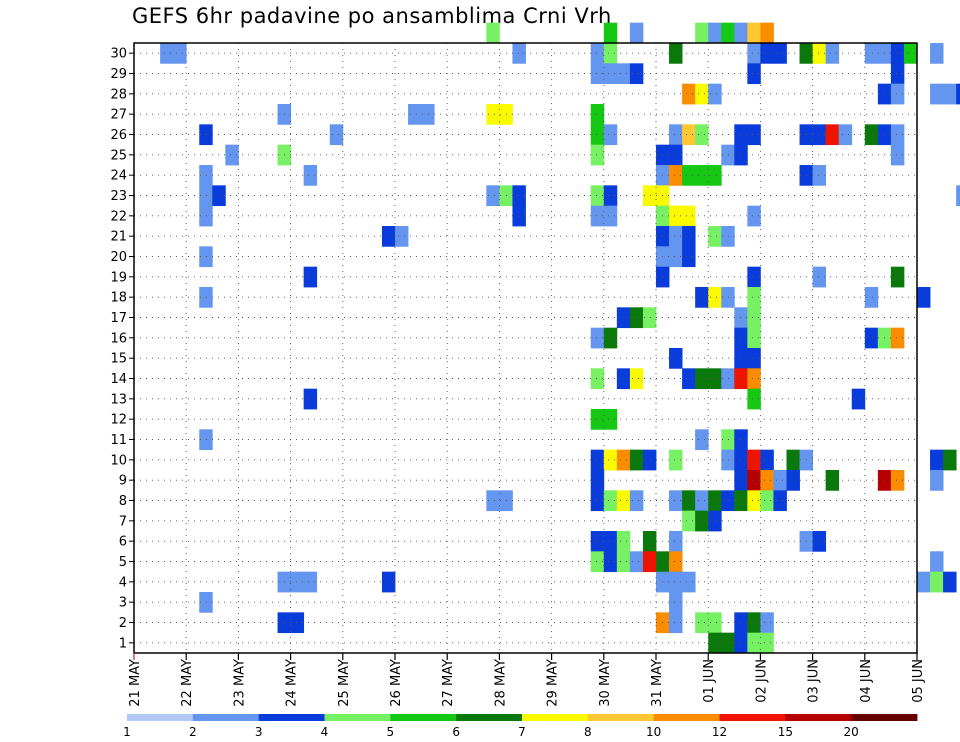 Image resolution: width=960 pixels, height=742 pixels. I want to click on x-tick-label: 24 MAY, so click(292, 683).